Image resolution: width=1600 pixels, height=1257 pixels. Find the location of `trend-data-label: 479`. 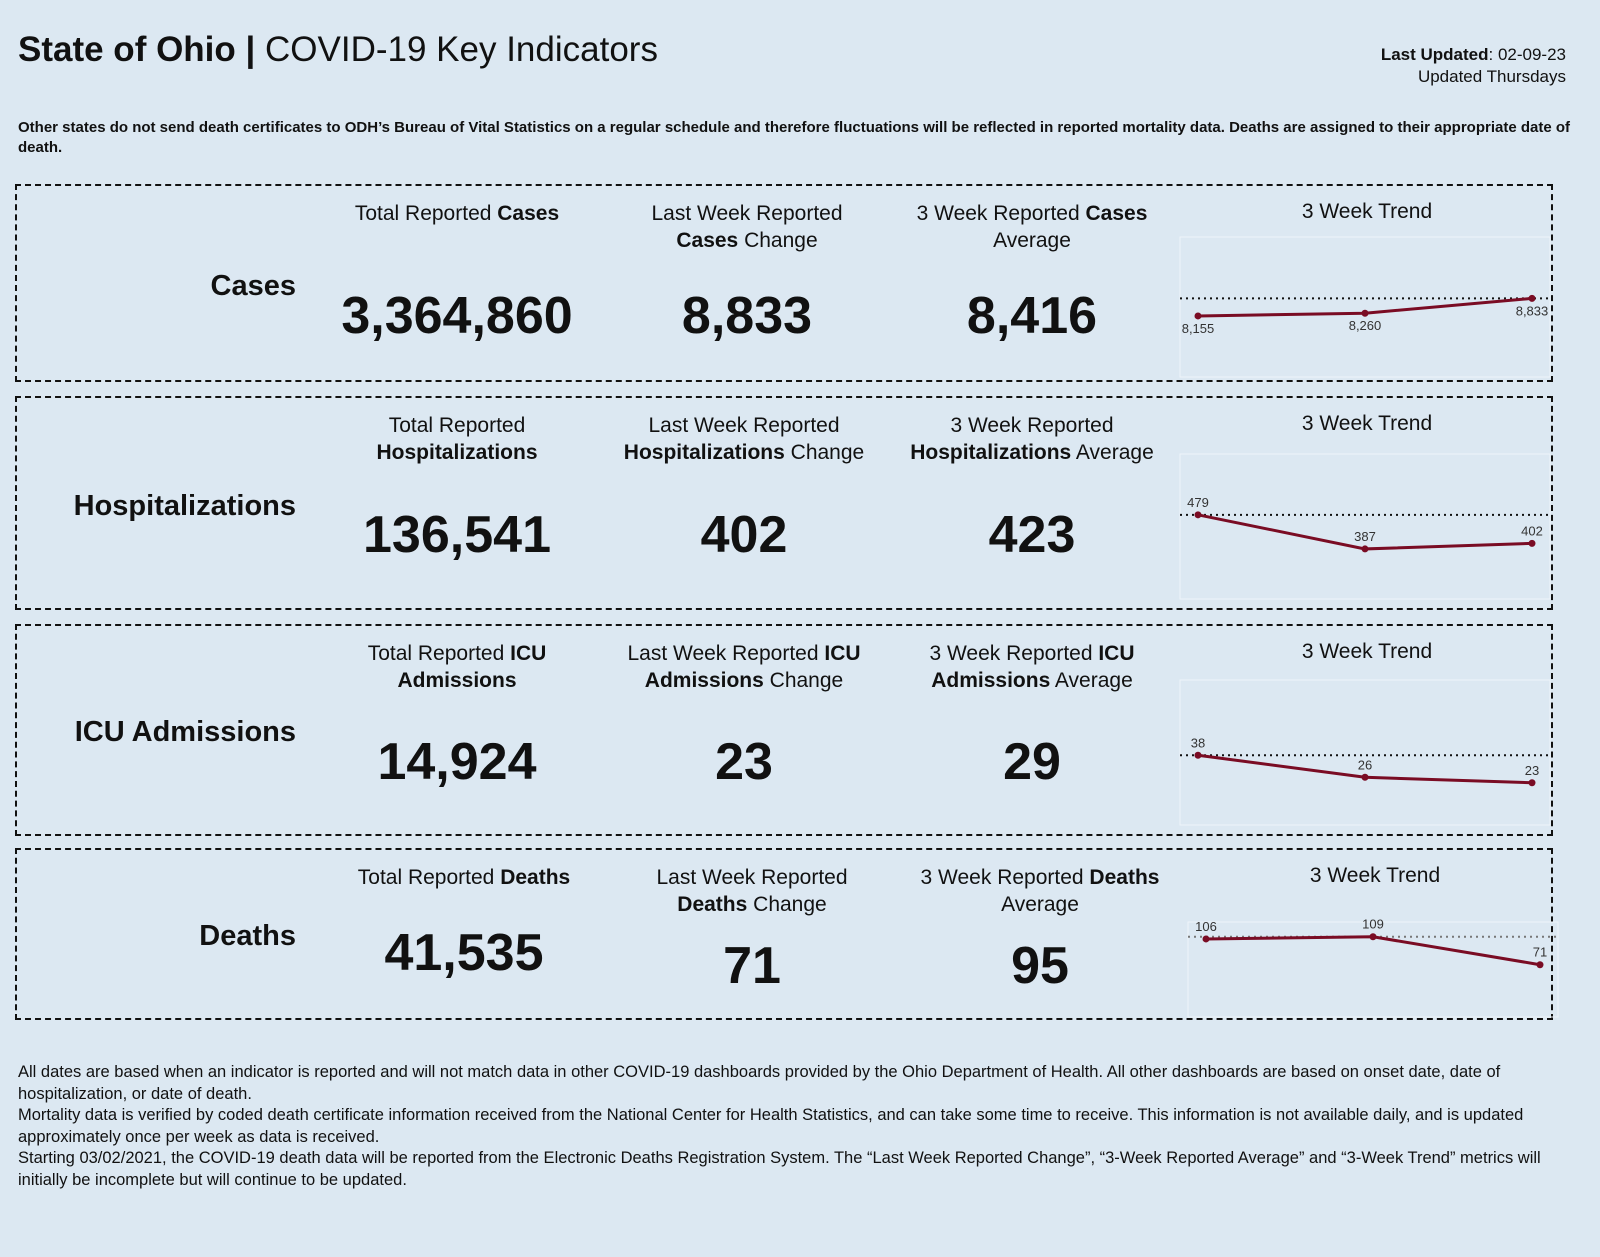

trend-data-label: 479 is located at coordinates (1198, 502).